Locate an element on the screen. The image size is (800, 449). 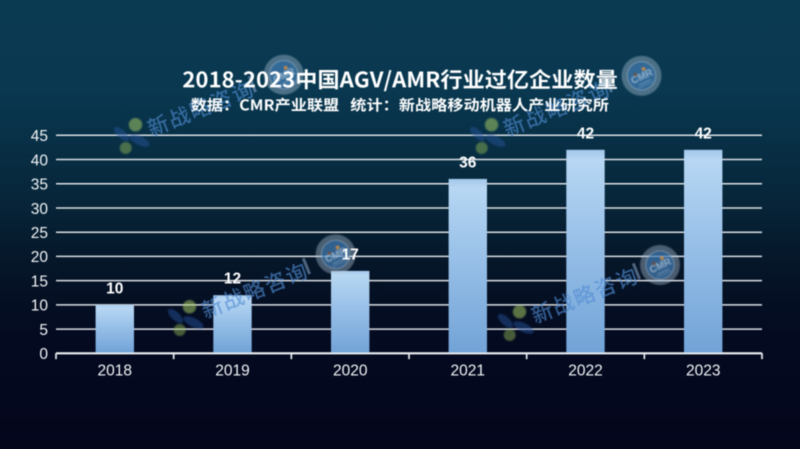
svg-text: 2021 is located at coordinates (468, 371).